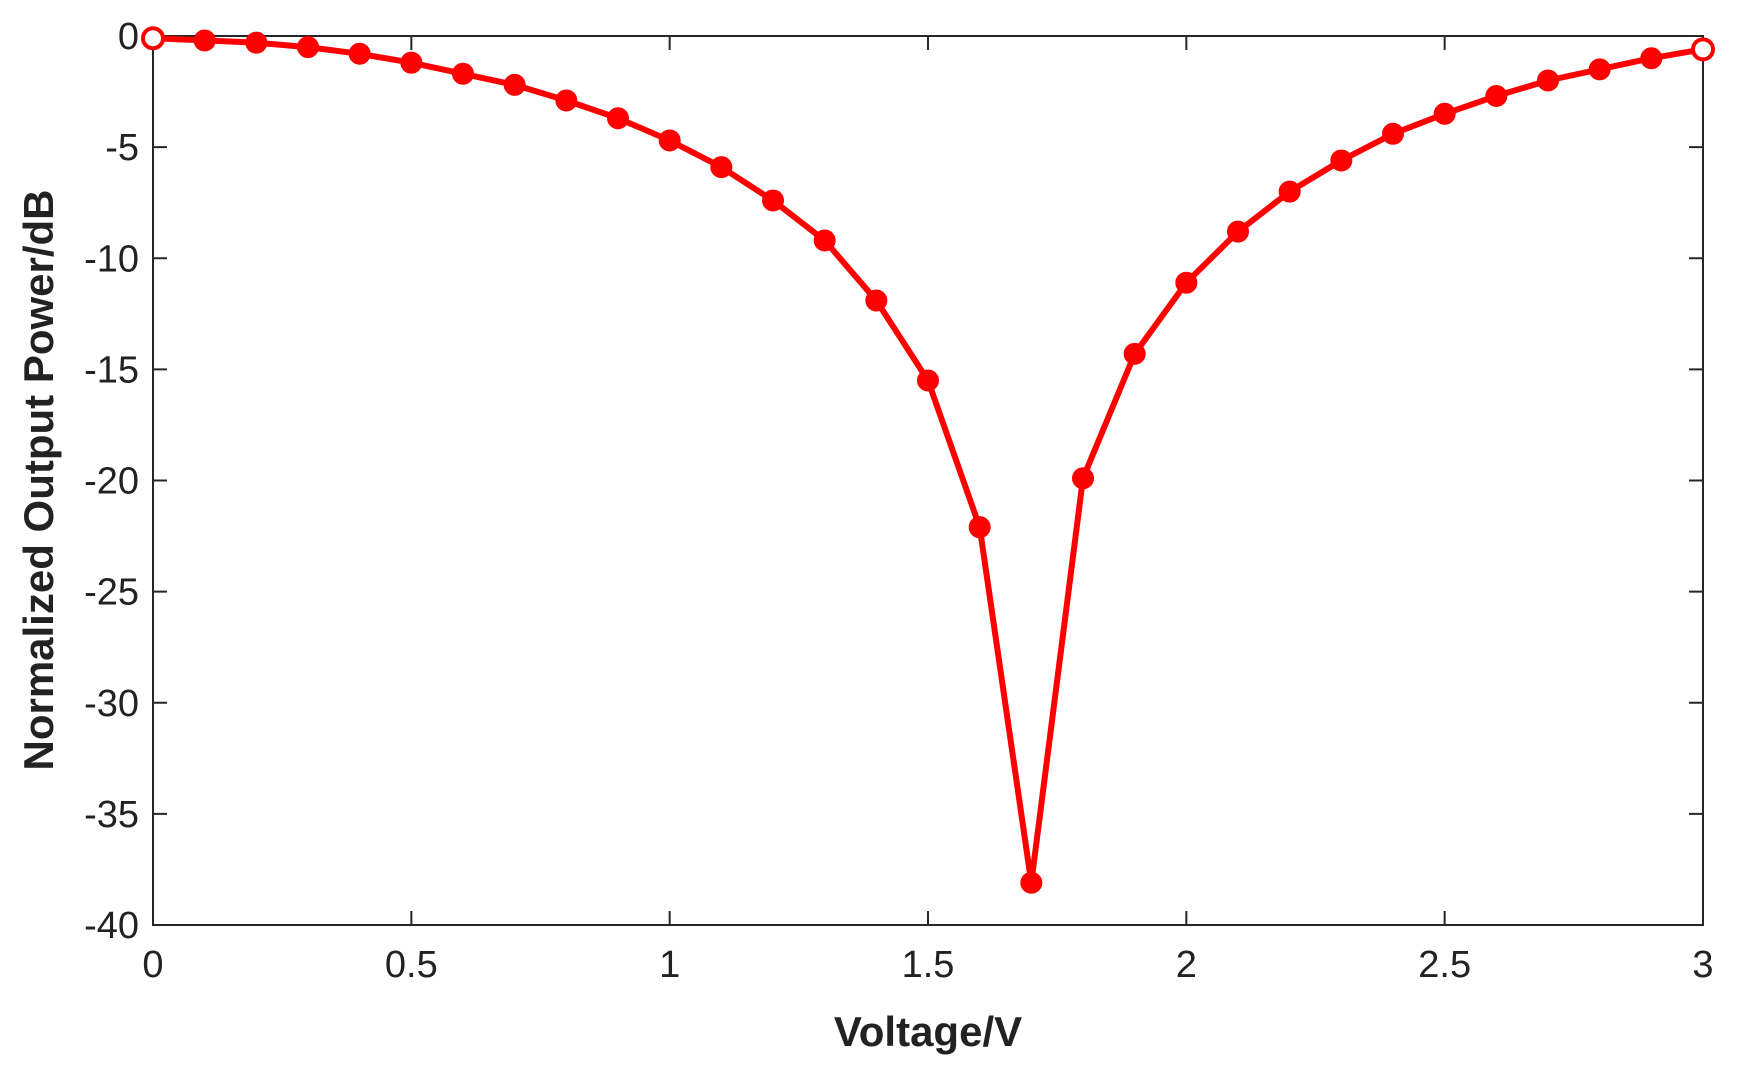 The image size is (1741, 1074). I want to click on x-tick-label: 1, so click(669, 965).